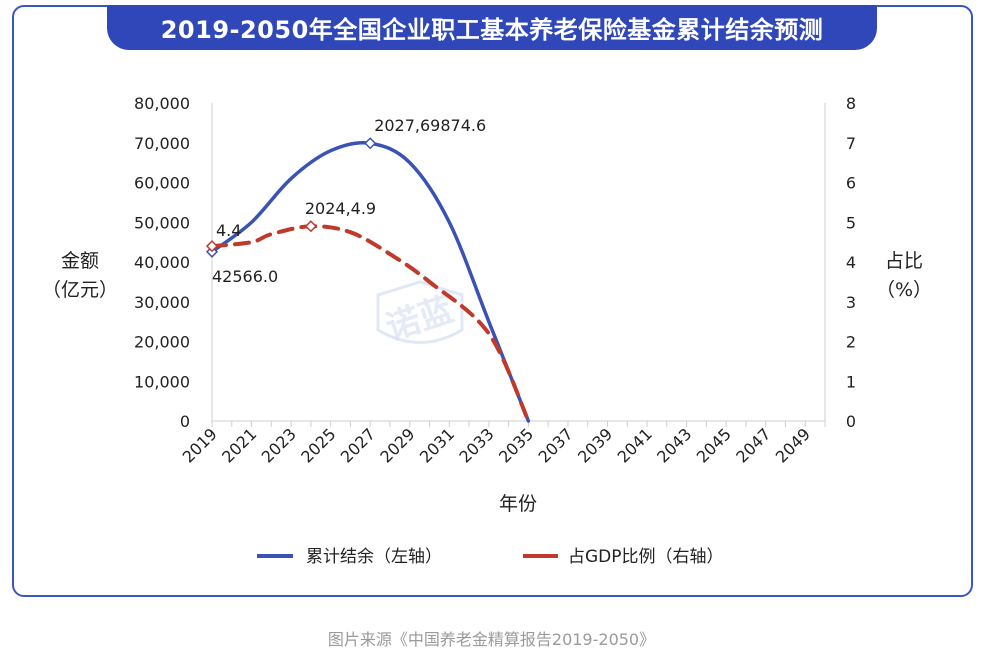 This screenshot has height=660, width=983. I want to click on x-tick-label: 2025, so click(318, 445).